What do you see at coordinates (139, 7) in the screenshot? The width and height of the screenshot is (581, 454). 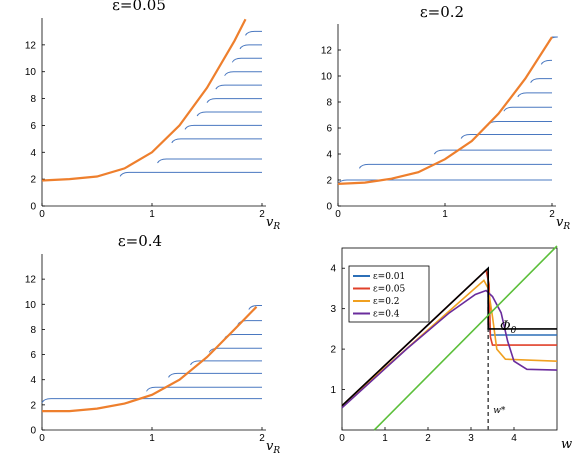 I see `panel-title: ε=0.05` at bounding box center [139, 7].